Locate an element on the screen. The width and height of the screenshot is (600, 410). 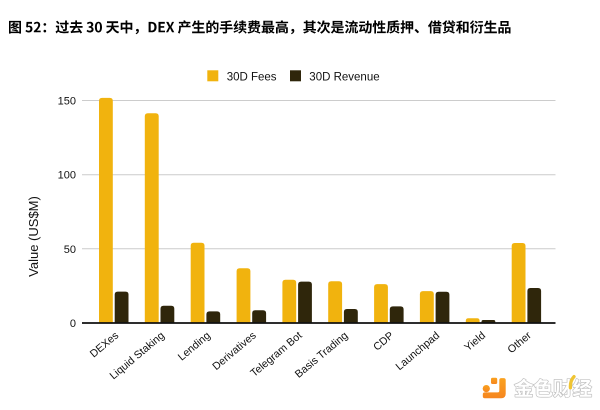
svg-text: 30D Fees is located at coordinates (252, 77).